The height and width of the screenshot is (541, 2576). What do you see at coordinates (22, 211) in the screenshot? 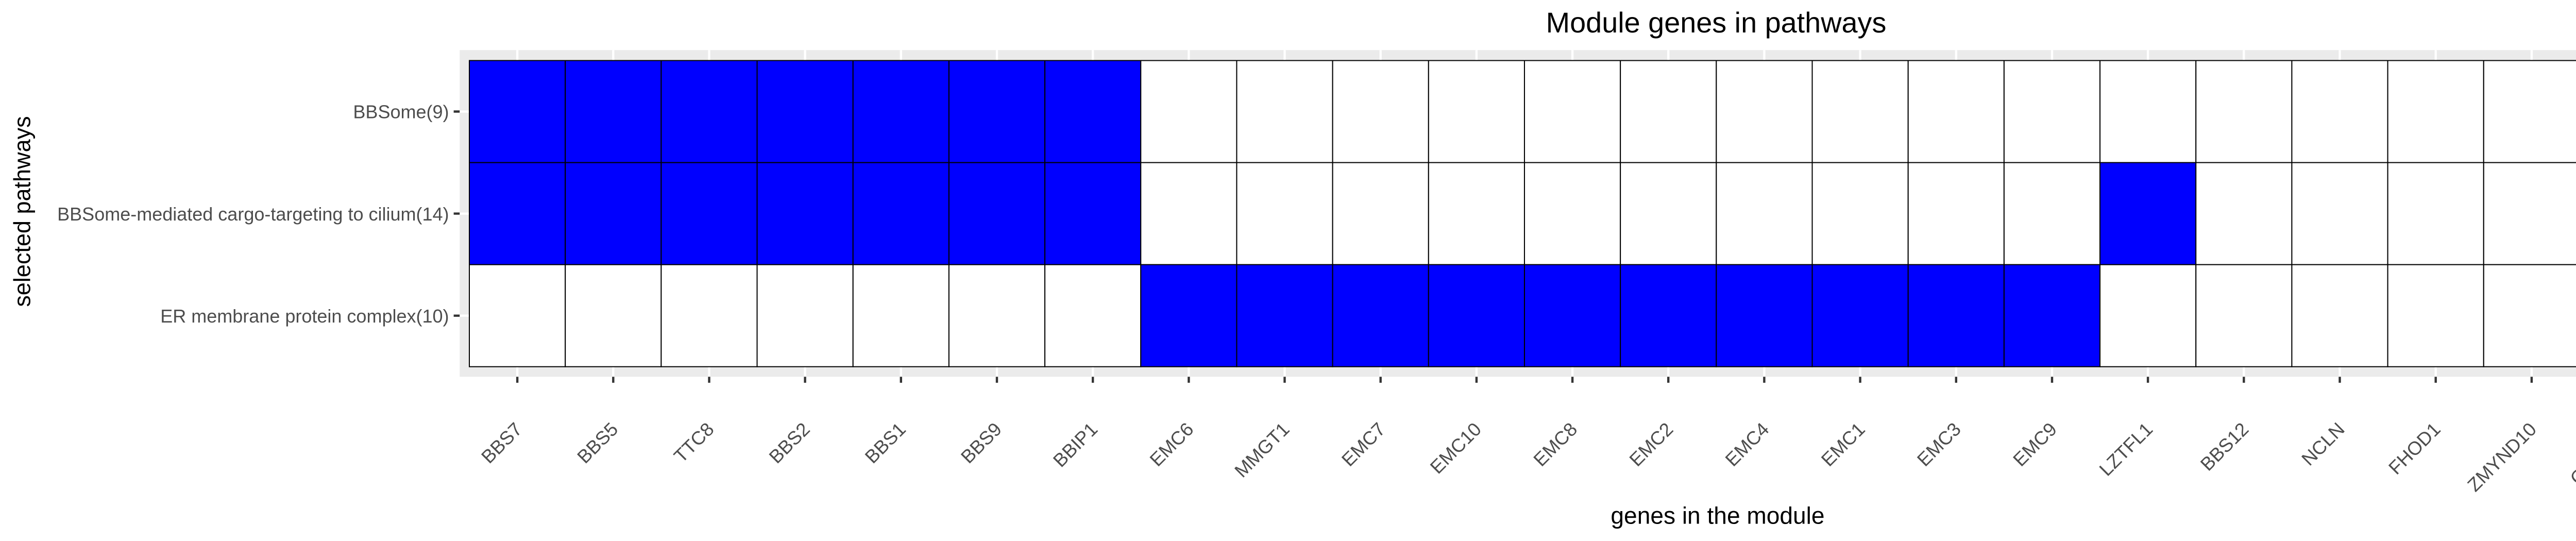
I see `svg-text: selected pathways` at bounding box center [22, 211].